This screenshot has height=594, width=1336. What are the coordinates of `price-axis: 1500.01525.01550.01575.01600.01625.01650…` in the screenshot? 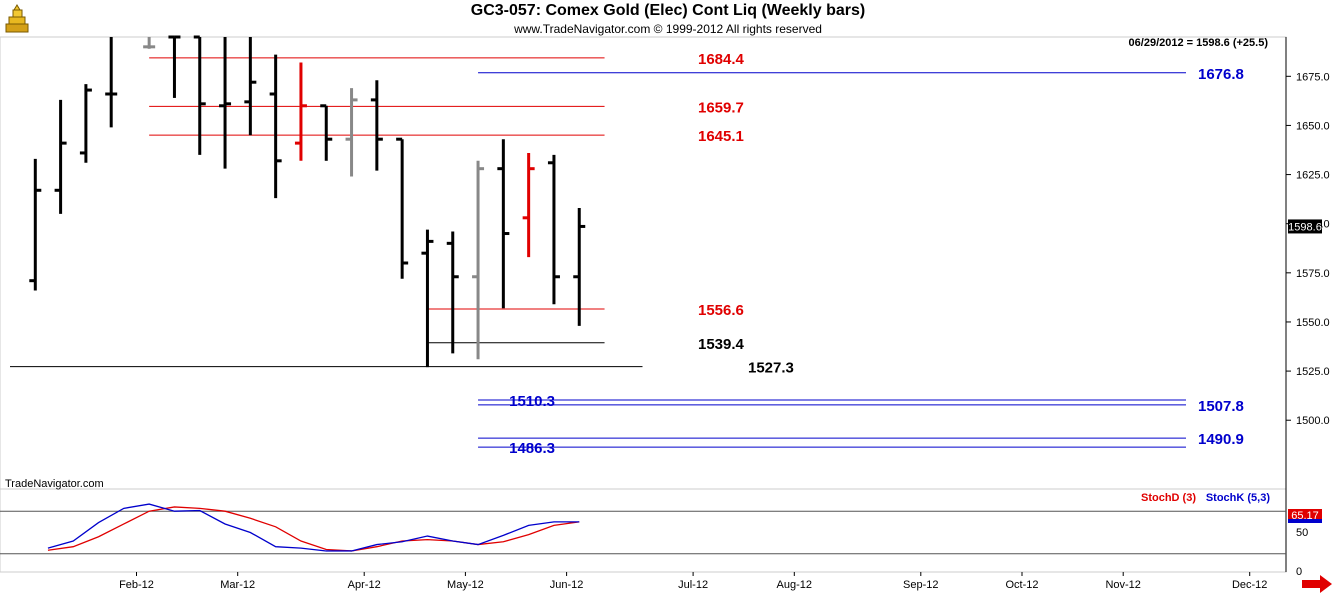 It's located at (1308, 249).